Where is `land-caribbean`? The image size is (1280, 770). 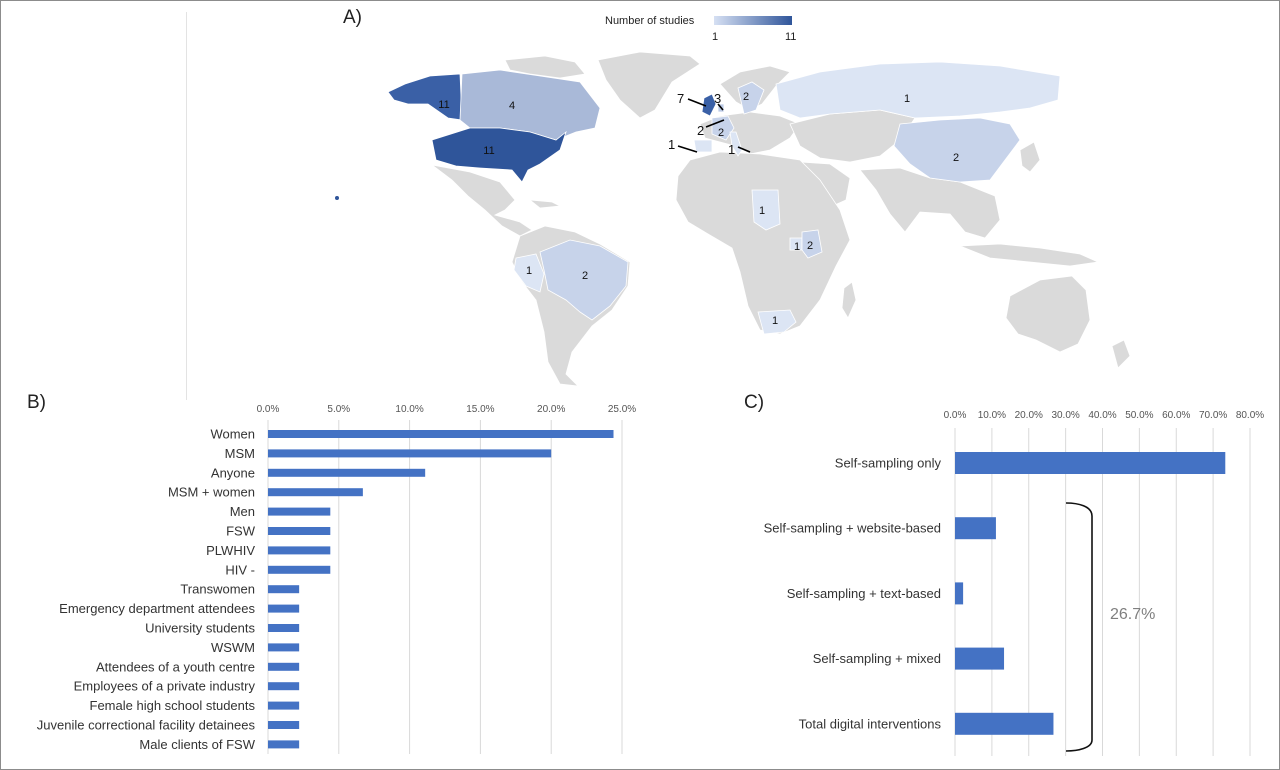
land-caribbean is located at coordinates (545, 204).